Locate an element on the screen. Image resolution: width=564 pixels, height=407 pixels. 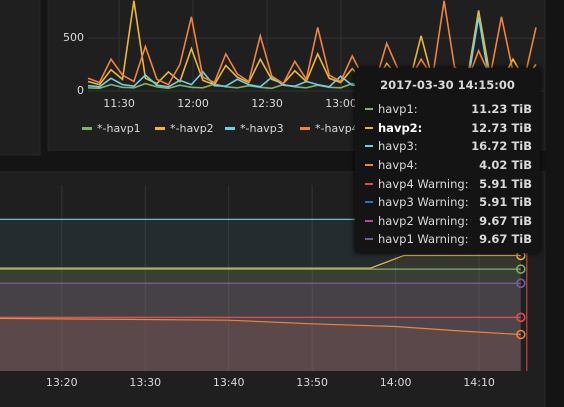
x-tick-label: 14:10 is located at coordinates (479, 382).